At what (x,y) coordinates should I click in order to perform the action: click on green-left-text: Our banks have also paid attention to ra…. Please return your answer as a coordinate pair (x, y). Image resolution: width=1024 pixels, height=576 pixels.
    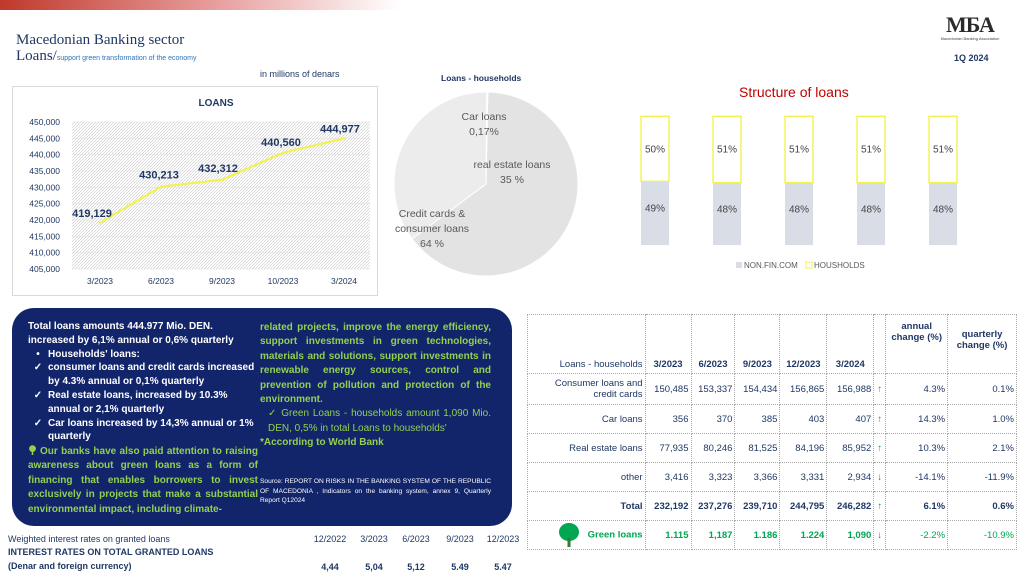
    Looking at the image, I should click on (143, 480).